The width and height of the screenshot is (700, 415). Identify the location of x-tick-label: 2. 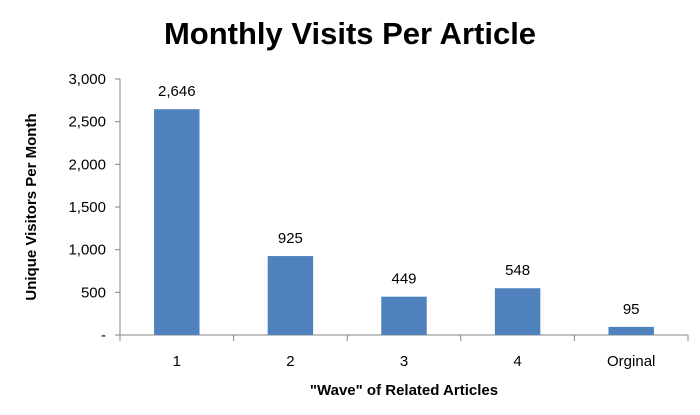
(290, 361).